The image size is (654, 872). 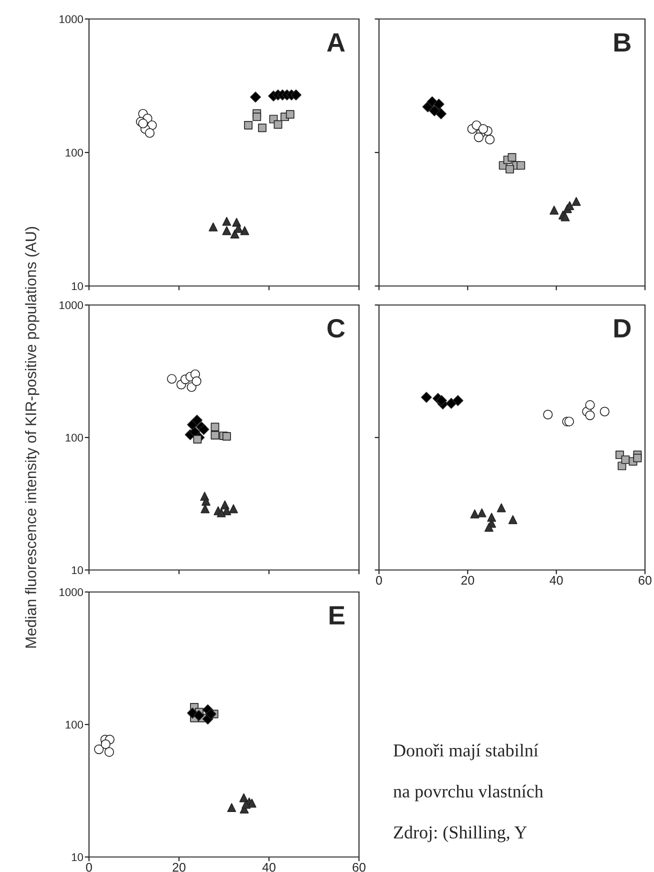 I want to click on chart-title: C, so click(x=336, y=328).